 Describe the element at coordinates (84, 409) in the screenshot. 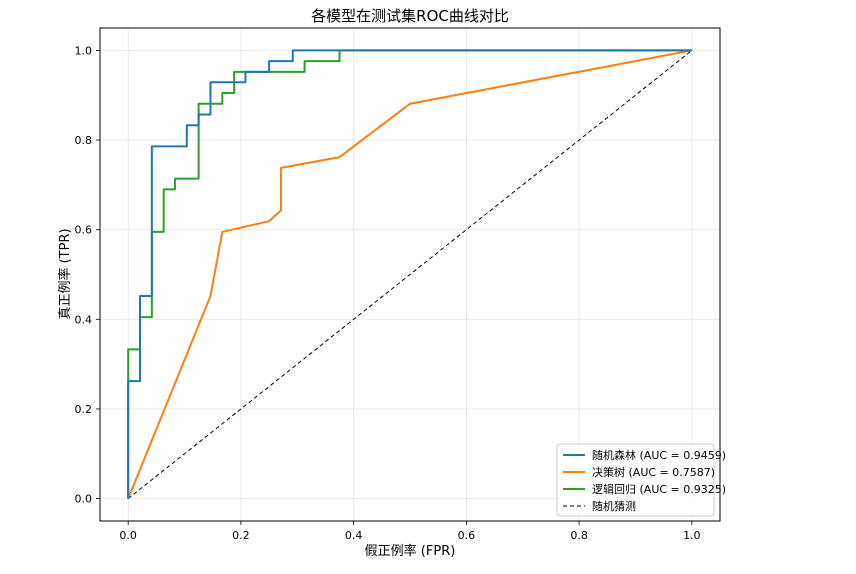

I see `y-tick-label: 0.2` at that location.